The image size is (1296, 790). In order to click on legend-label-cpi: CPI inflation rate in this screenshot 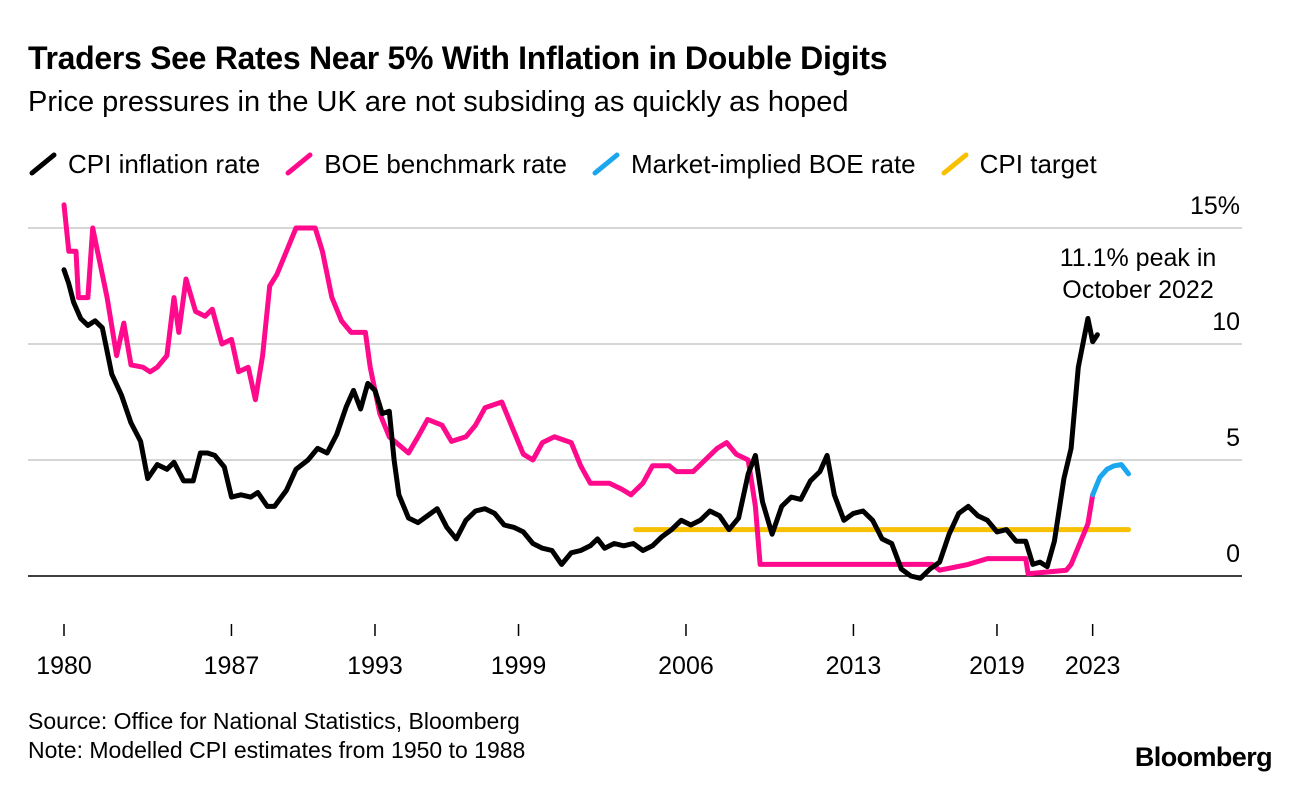, I will do `click(164, 163)`.